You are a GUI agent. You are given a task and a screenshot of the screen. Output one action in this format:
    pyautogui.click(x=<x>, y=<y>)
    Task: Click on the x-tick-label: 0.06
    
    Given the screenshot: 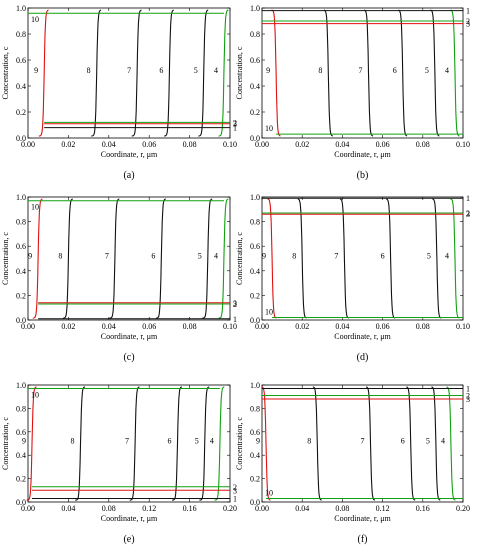 What is the action you would take?
    pyautogui.click(x=149, y=326)
    